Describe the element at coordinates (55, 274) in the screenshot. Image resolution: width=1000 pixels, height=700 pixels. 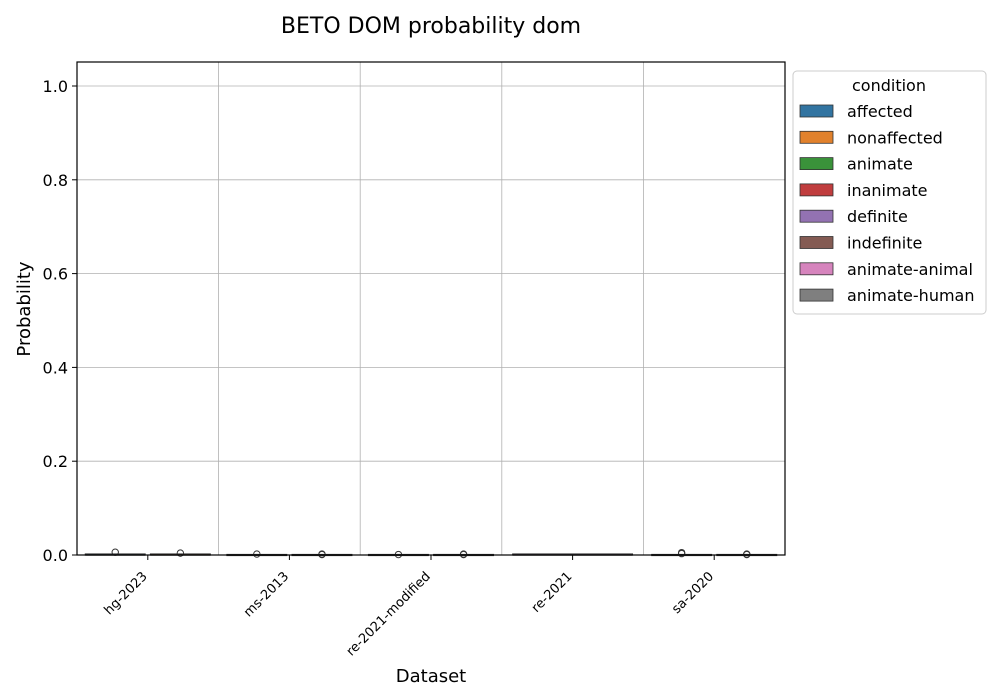
I see `y-tick-label: 0.6` at that location.